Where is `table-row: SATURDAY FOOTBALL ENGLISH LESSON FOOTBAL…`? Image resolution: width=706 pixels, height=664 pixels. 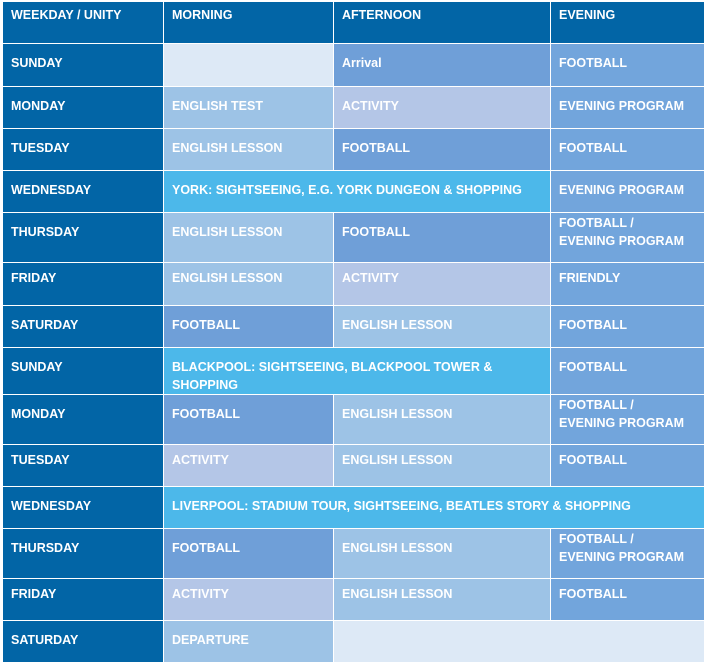
table-row: SATURDAY FOOTBALL ENGLISH LESSON FOOTBAL… is located at coordinates (353, 326).